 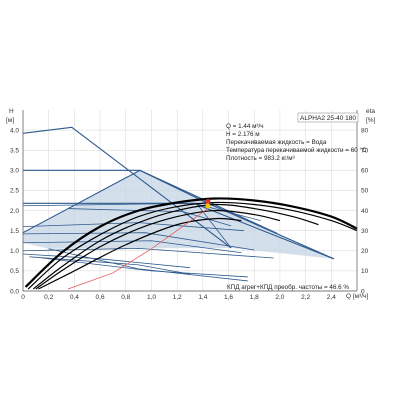 I want to click on power-line, so click(x=138, y=249).